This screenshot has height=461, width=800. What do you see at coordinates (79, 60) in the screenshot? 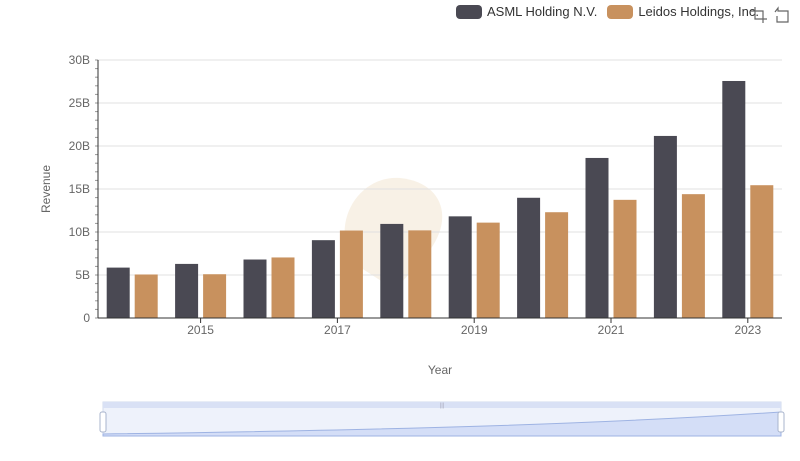
I see `y-tick-label: 30B` at bounding box center [79, 60].